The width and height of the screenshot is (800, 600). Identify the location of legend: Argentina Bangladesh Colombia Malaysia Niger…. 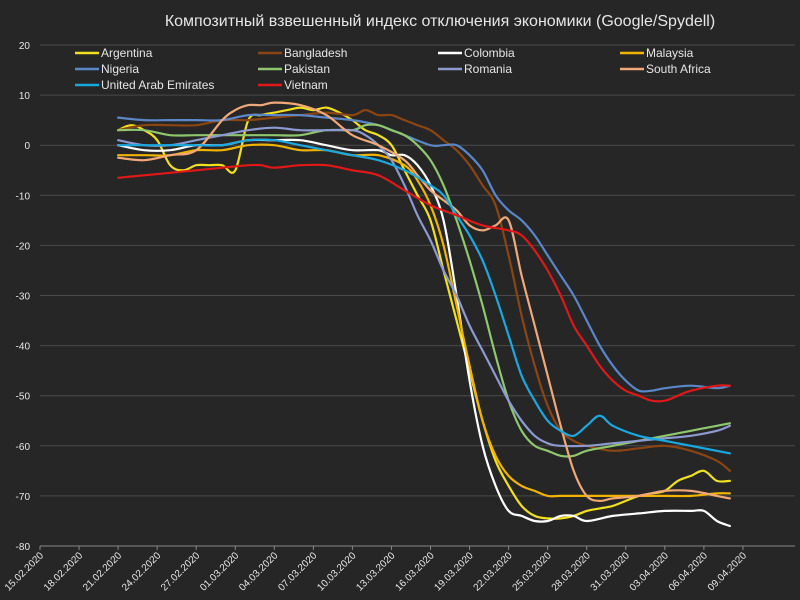
(393, 69).